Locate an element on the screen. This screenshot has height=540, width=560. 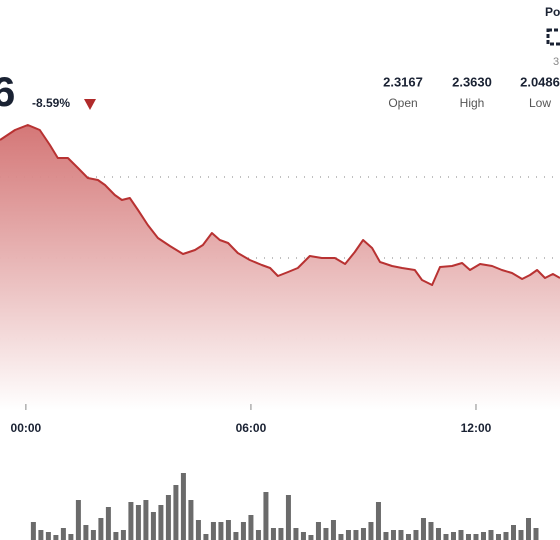
stat-label: High is located at coordinates (472, 103).